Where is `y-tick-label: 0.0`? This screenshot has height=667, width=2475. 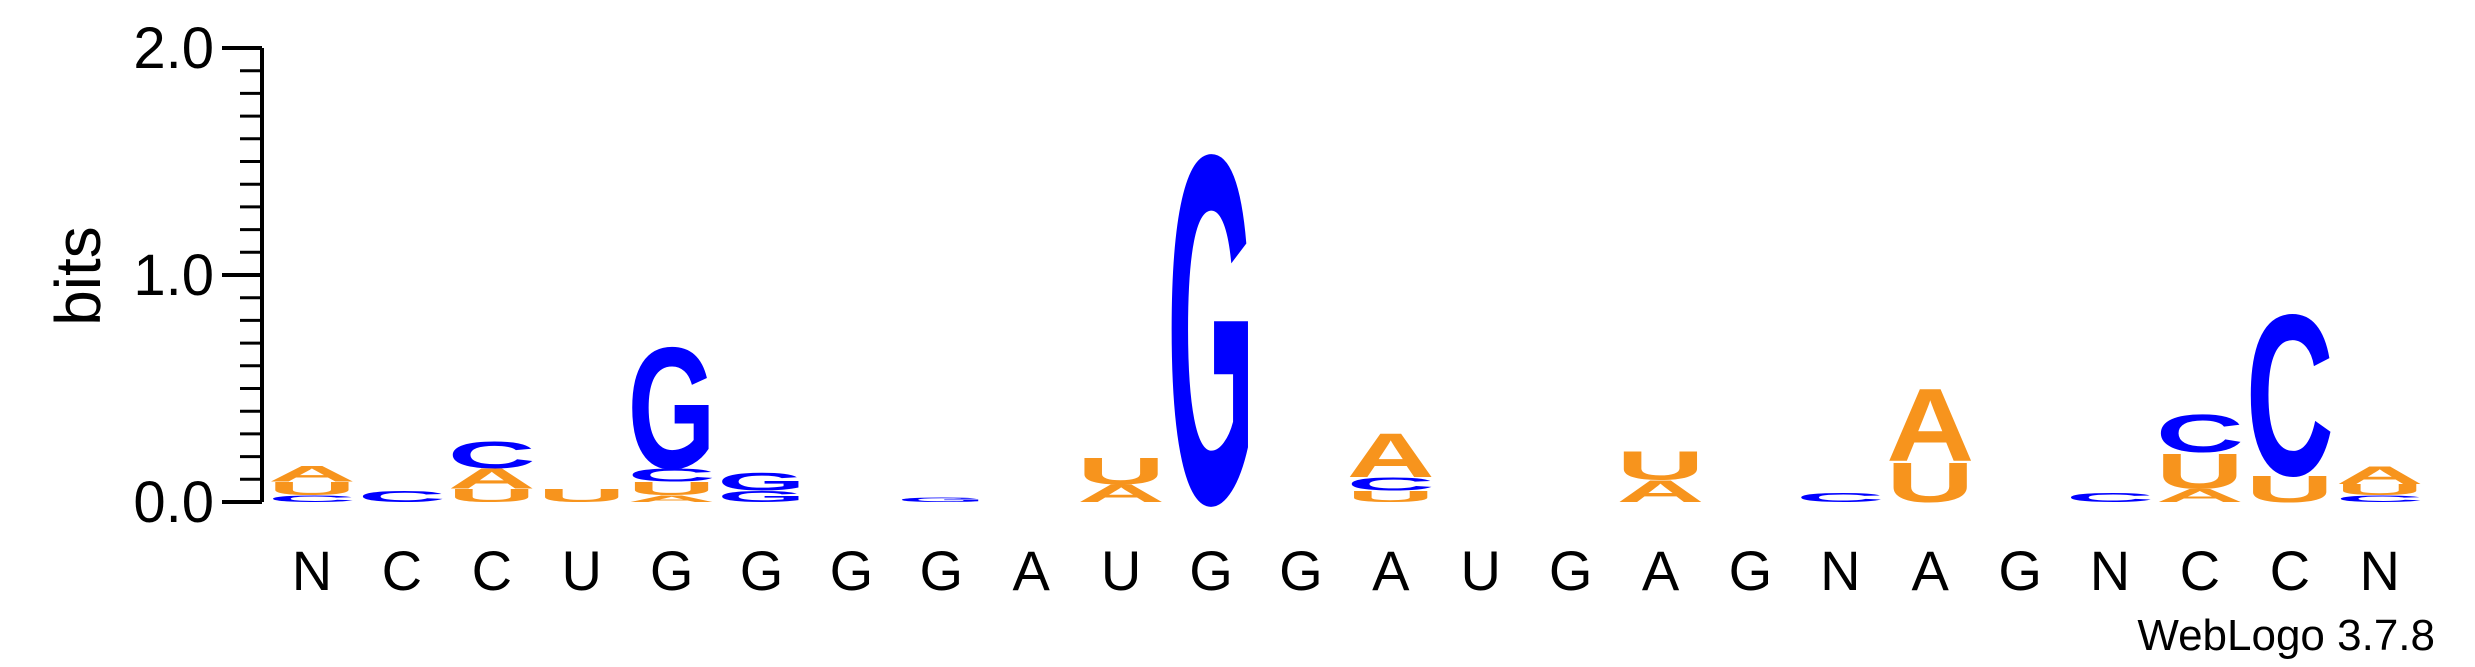
y-tick-label: 0.0 is located at coordinates (173, 502).